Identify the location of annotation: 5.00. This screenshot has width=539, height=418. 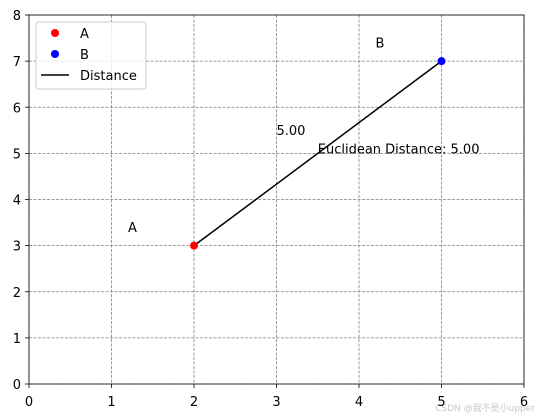
(291, 131).